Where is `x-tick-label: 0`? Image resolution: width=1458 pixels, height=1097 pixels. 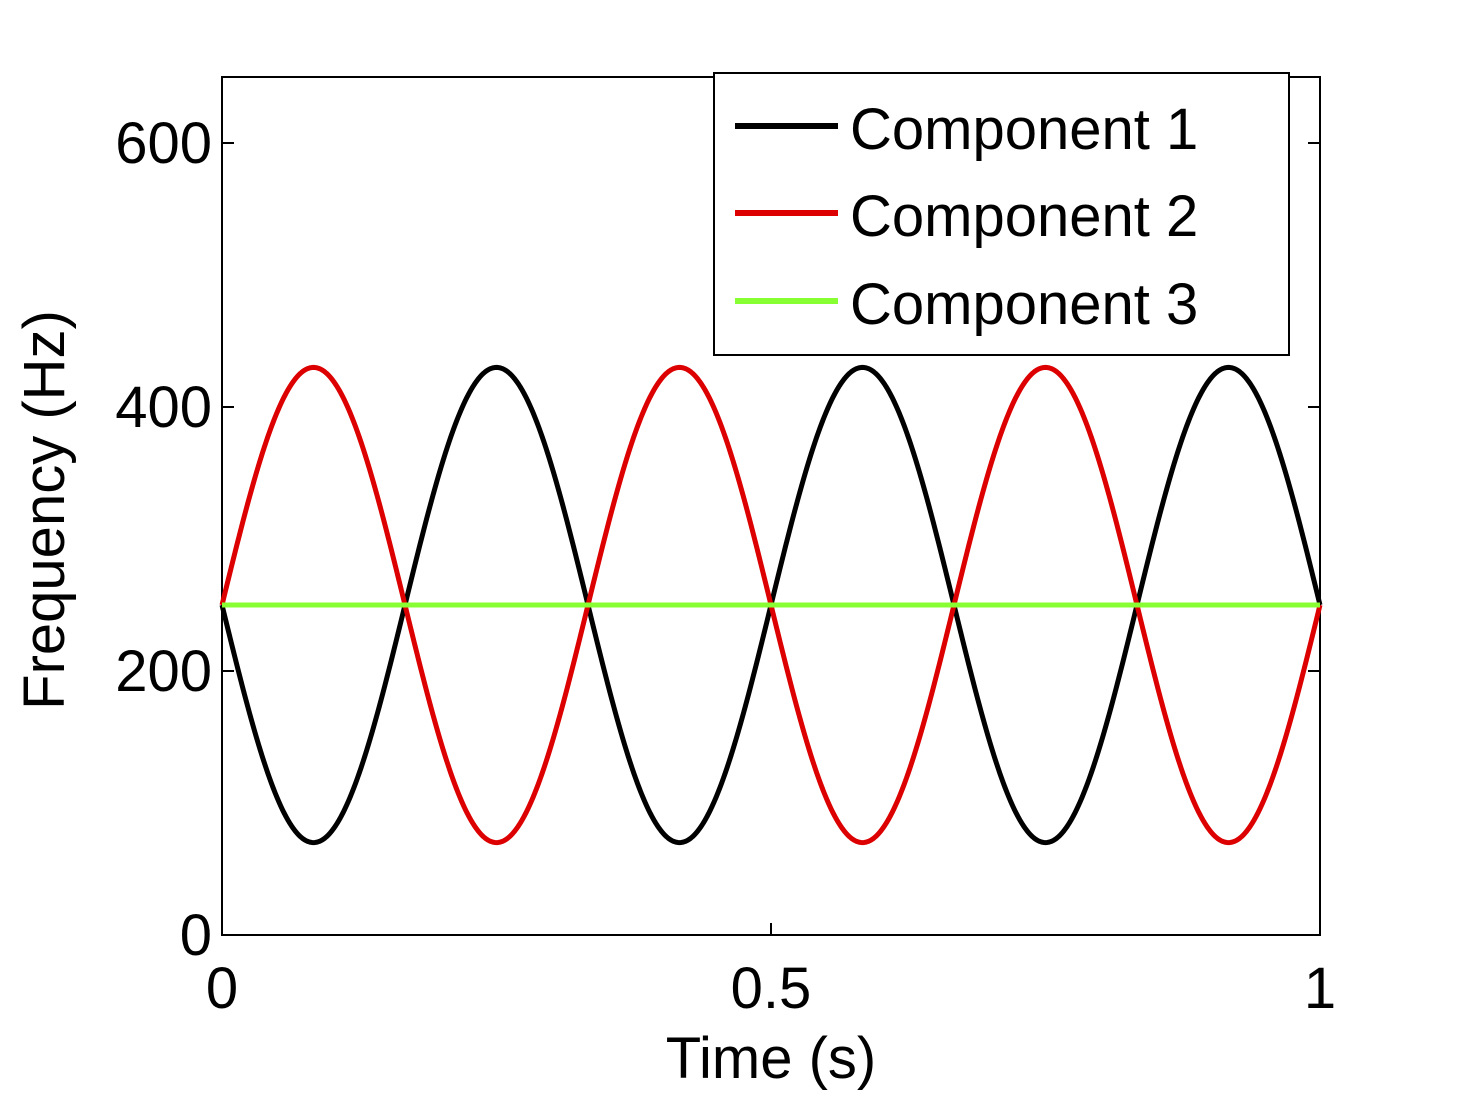 x-tick-label: 0 is located at coordinates (222, 988).